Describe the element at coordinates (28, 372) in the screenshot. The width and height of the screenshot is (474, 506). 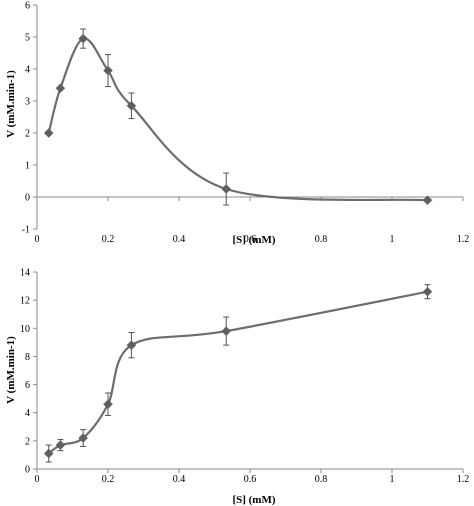
I see `chart-bottom-y-ticks: 0 2 4 6 8 10 12 14` at that location.